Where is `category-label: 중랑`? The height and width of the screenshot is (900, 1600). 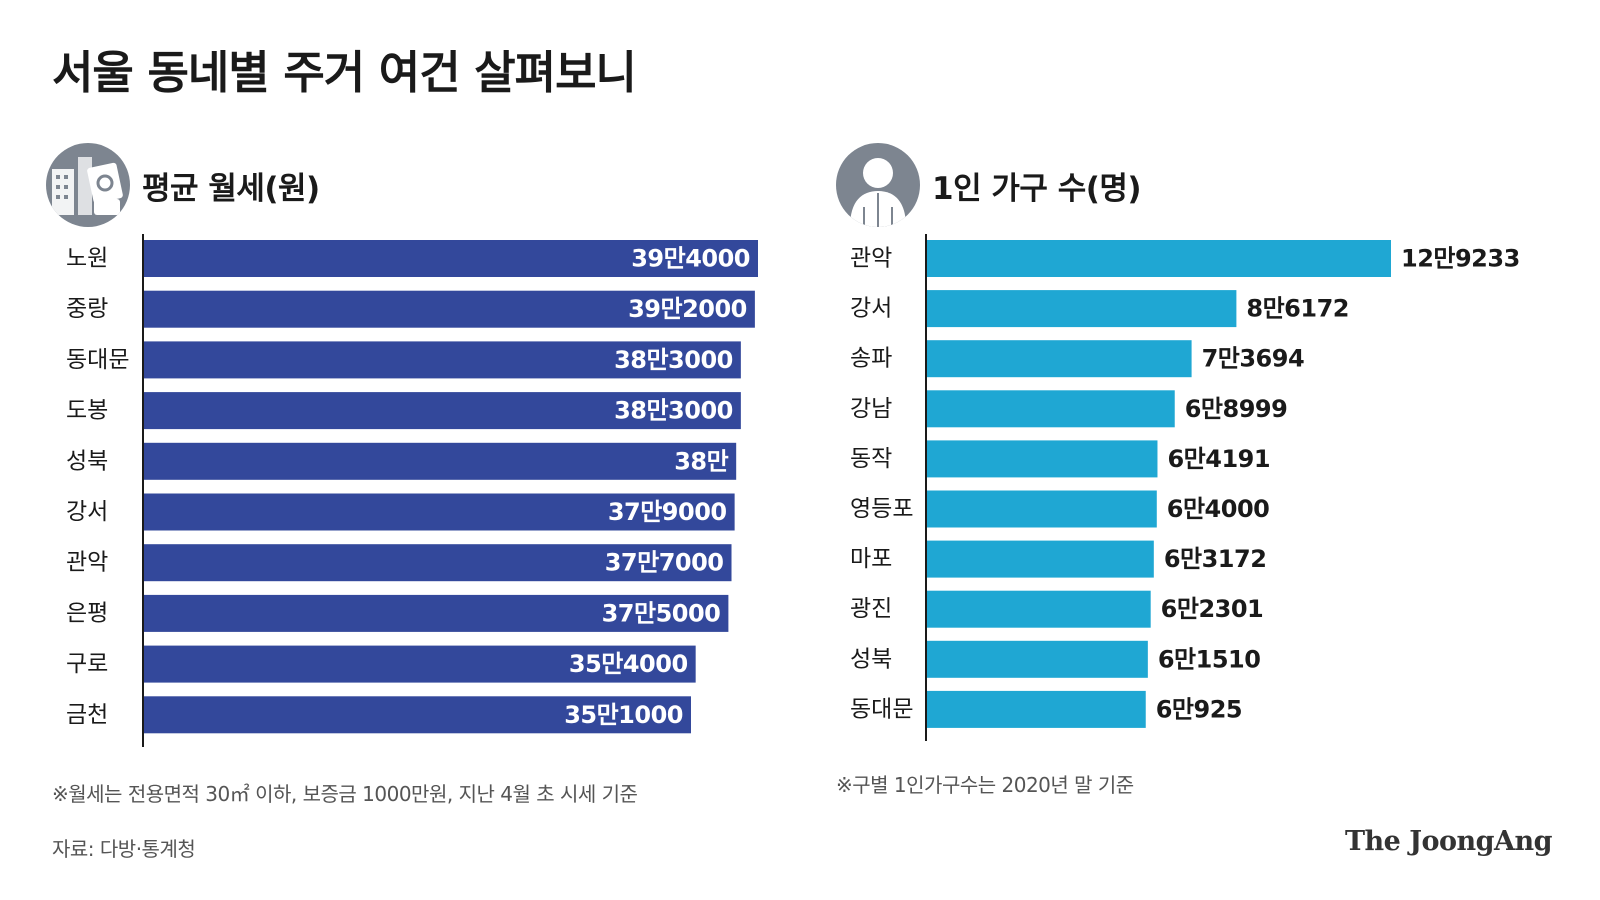
category-label: 중랑 is located at coordinates (87, 309).